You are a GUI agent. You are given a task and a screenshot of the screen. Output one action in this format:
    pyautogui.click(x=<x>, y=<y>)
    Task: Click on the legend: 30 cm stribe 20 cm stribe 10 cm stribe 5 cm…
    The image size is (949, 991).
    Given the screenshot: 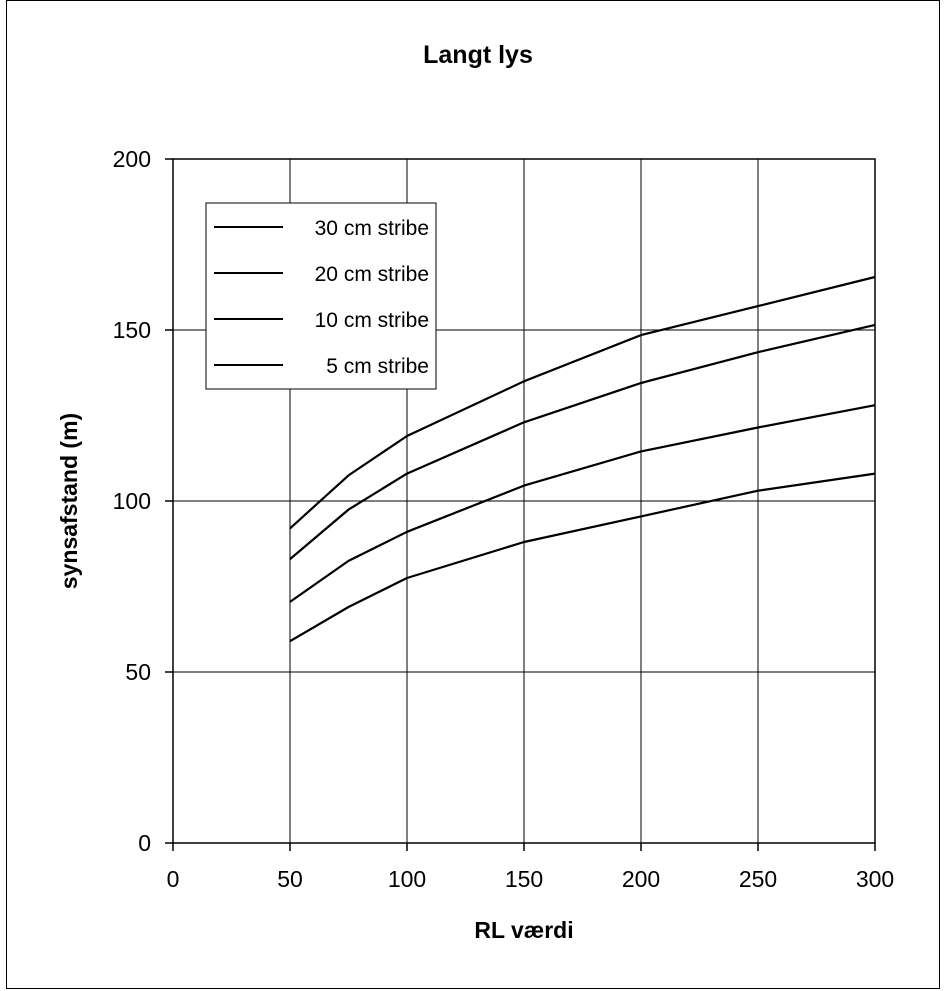 What is the action you would take?
    pyautogui.click(x=321, y=296)
    